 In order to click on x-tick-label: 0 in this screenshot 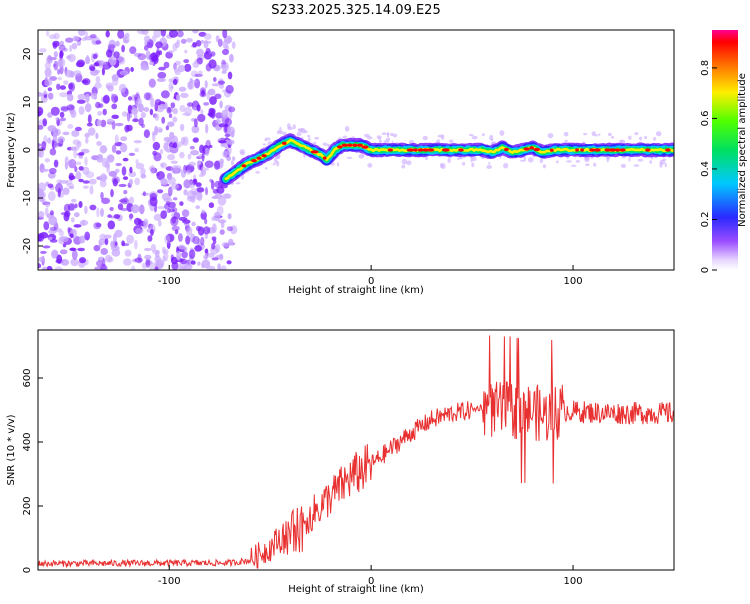, I will do `click(371, 581)`.